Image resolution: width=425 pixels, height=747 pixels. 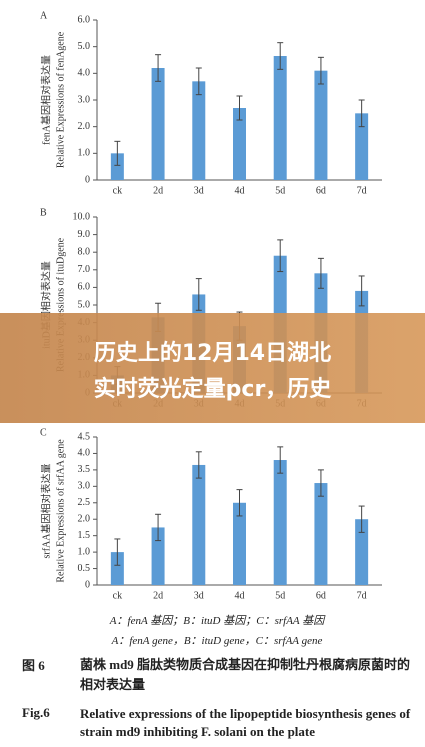 I want to click on legend-en: A：fenA gene，B：ituD gene，C：srfAA gene, so click(x=217, y=641).